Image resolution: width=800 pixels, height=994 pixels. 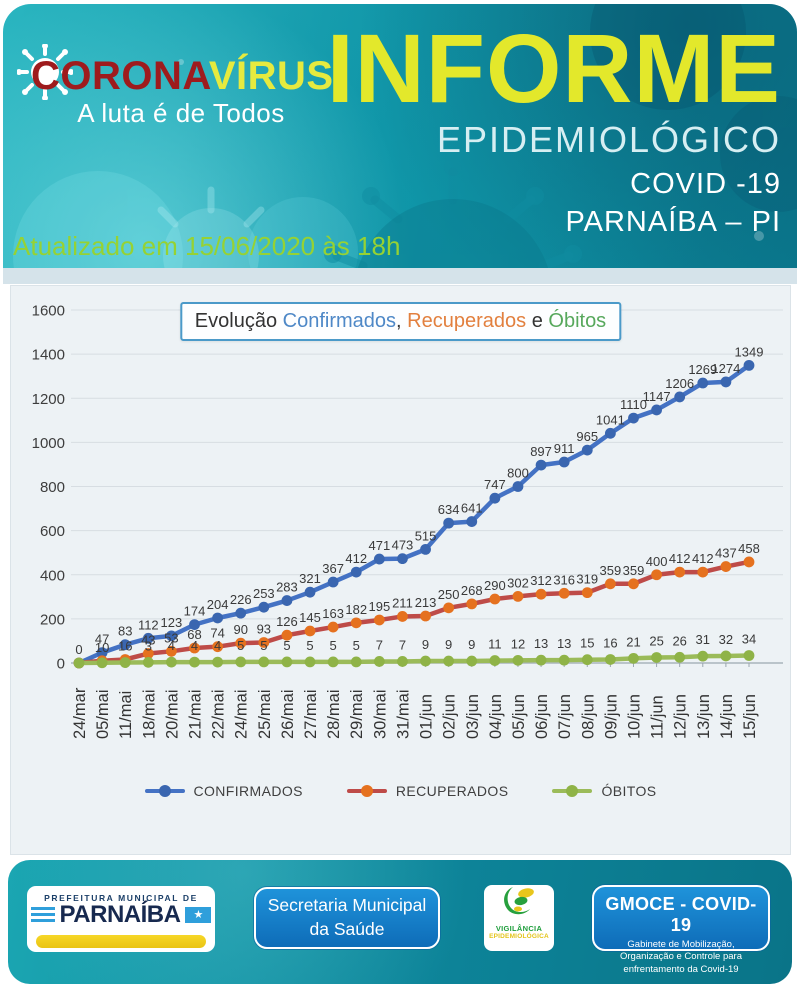 I want to click on data-label: 0, so click(x=78, y=649).